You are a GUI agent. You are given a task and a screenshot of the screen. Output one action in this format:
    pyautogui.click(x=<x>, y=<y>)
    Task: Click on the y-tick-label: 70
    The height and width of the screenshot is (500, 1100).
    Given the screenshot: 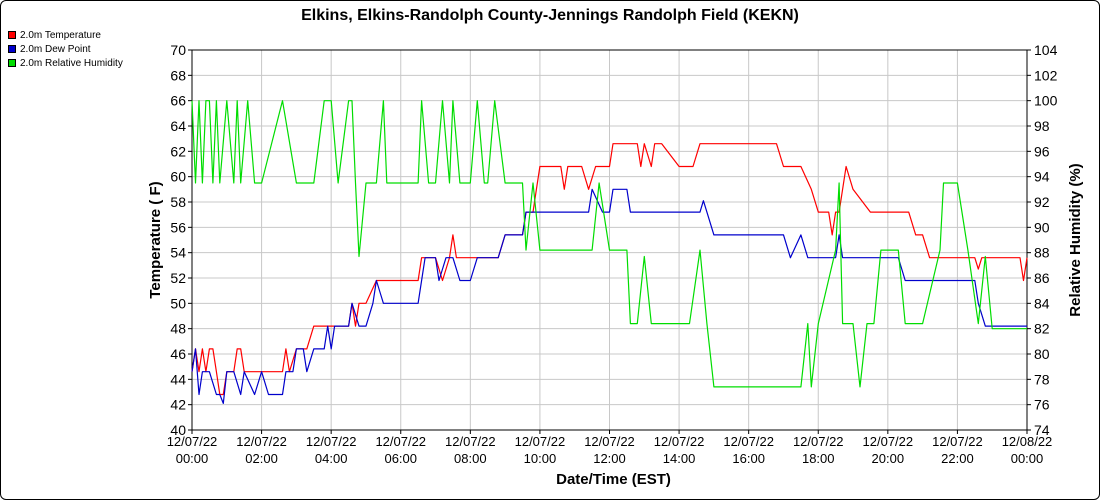 What is the action you would take?
    pyautogui.click(x=178, y=50)
    